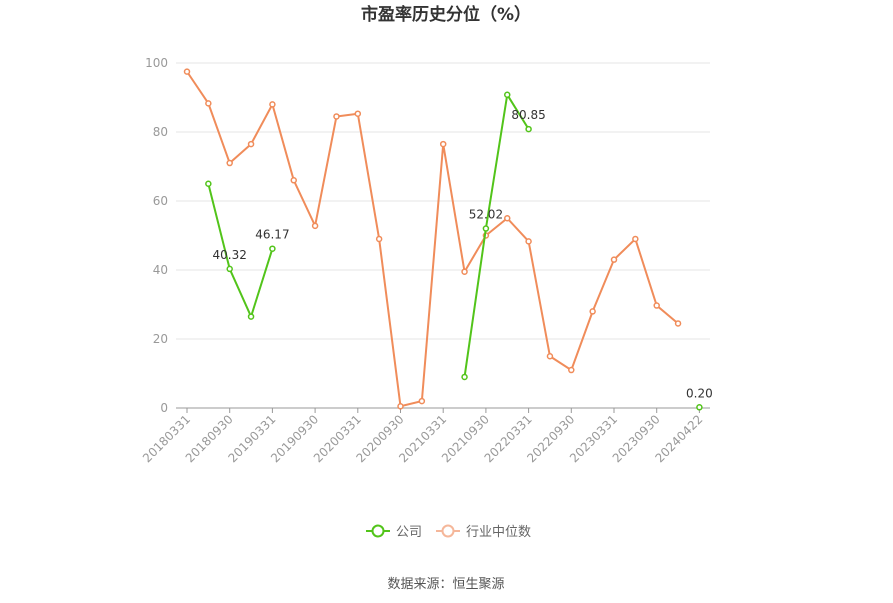  Describe the element at coordinates (528, 115) in the screenshot. I see `data-label: 80.85` at that location.